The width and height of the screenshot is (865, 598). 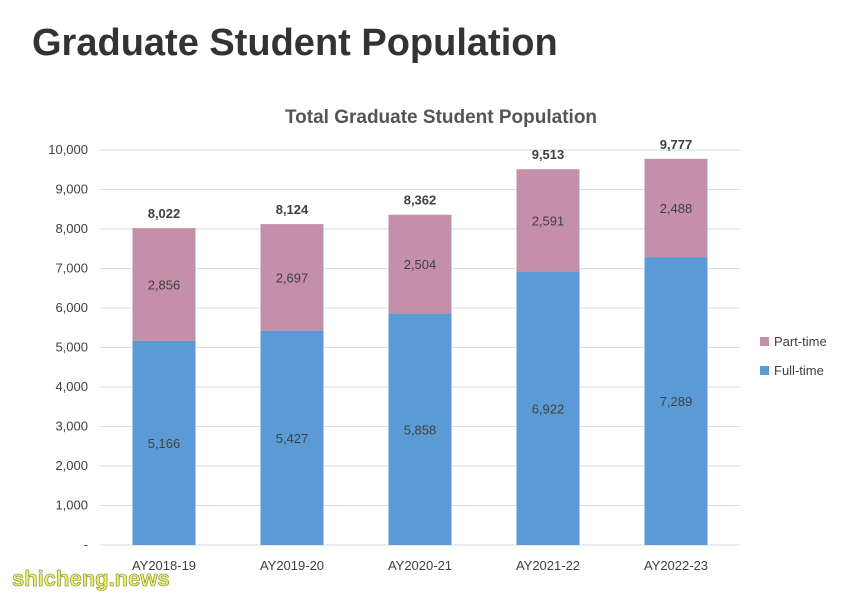 What do you see at coordinates (86, 544) in the screenshot?
I see `y-tick-label: -` at bounding box center [86, 544].